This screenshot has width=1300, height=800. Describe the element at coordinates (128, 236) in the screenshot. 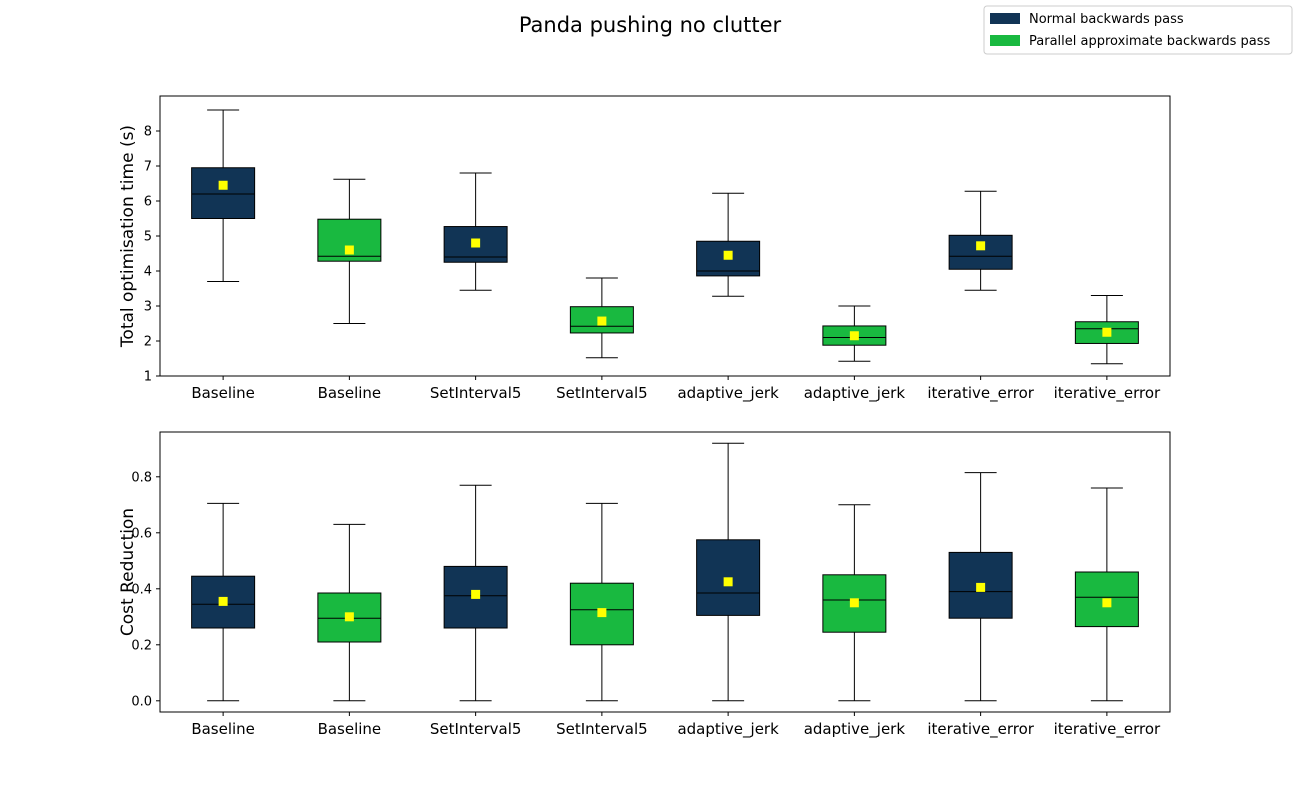

I see `time-ylabel: Total optimisation time (s)` at that location.